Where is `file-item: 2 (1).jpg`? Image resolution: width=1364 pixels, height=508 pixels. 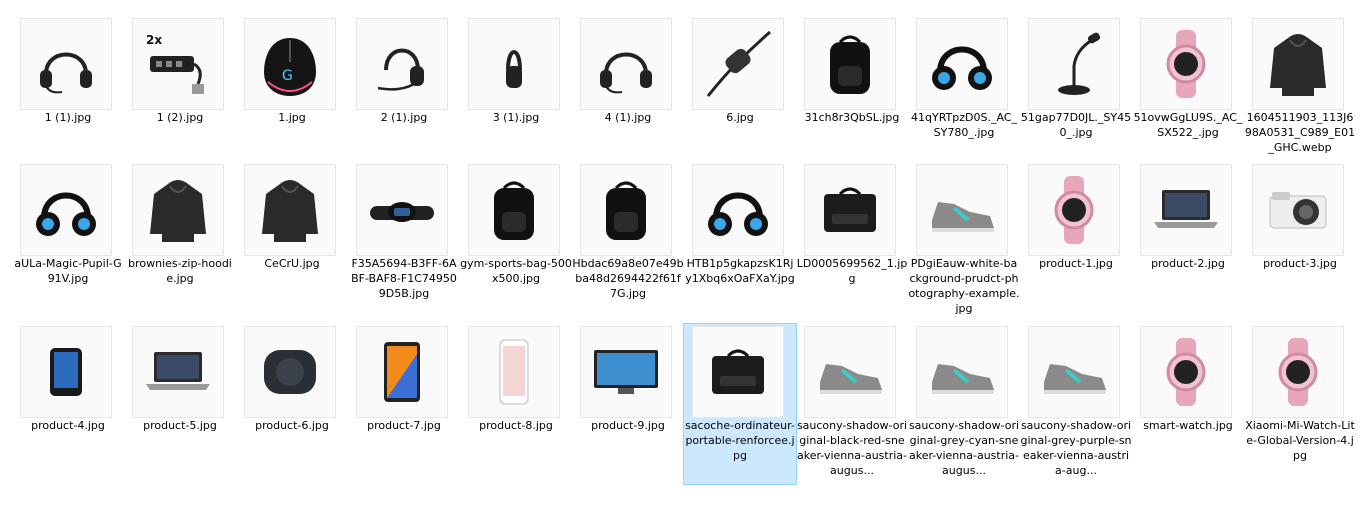 file-item: 2 (1).jpg is located at coordinates (404, 89).